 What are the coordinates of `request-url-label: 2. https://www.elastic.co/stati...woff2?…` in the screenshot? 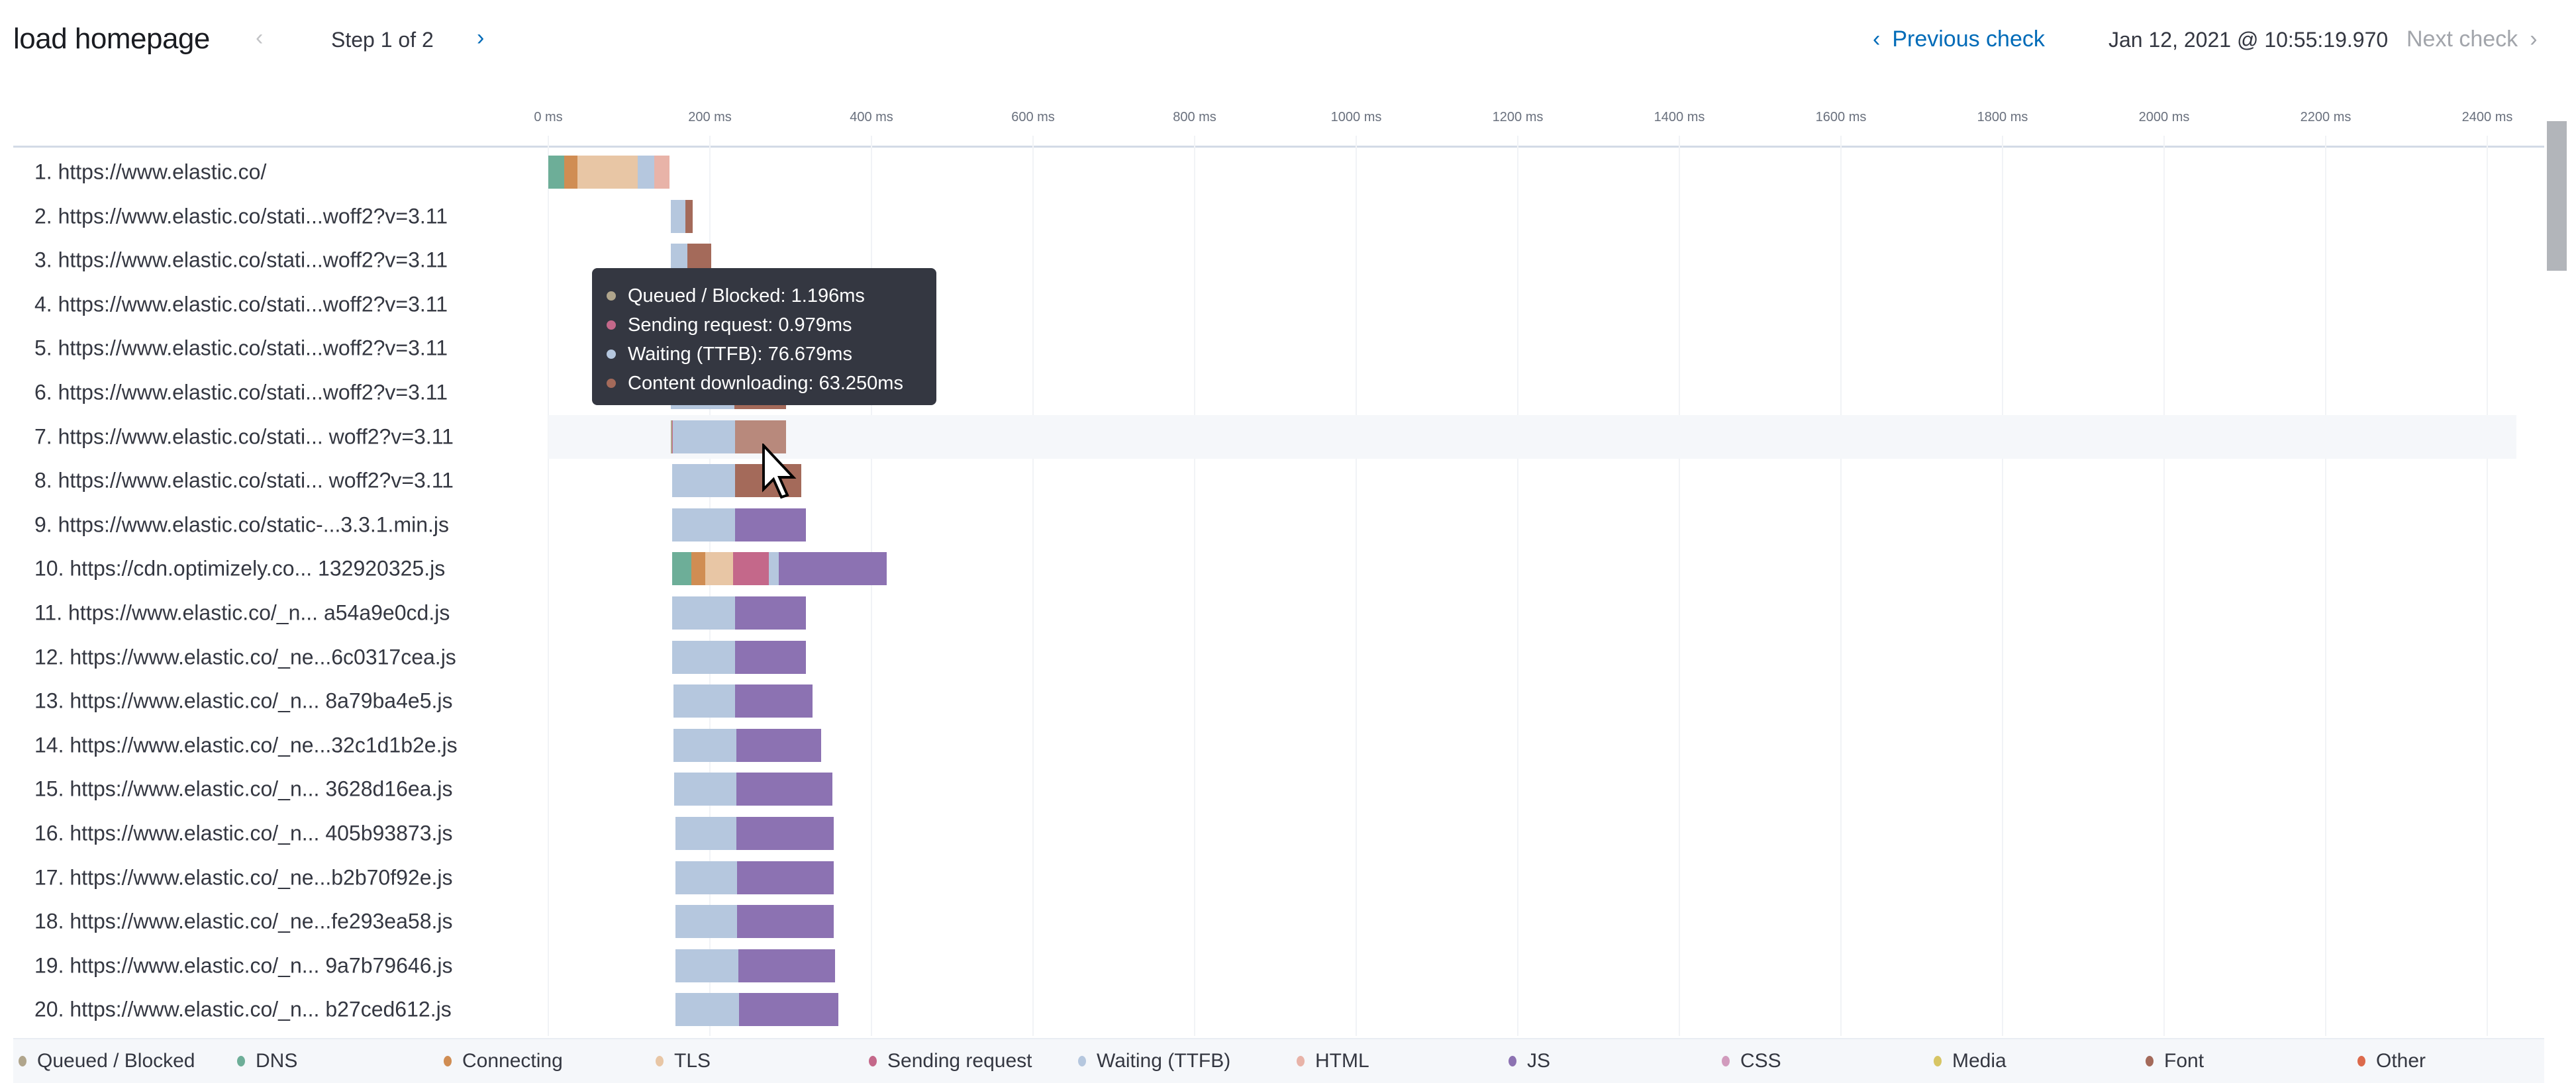 It's located at (241, 216).